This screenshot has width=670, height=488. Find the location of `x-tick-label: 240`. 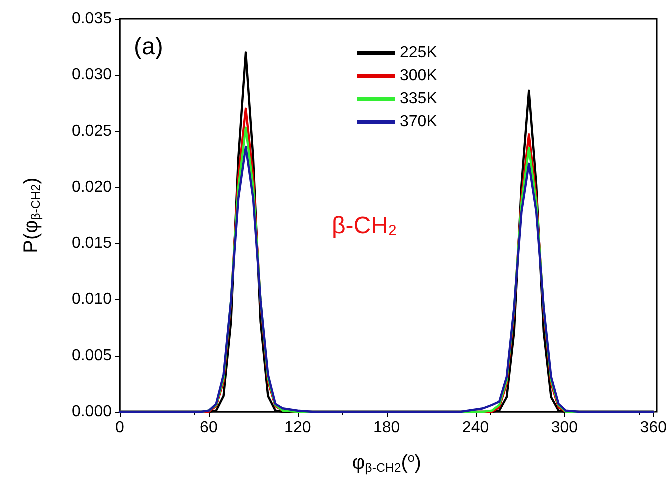

x-tick-label: 240 is located at coordinates (476, 428).